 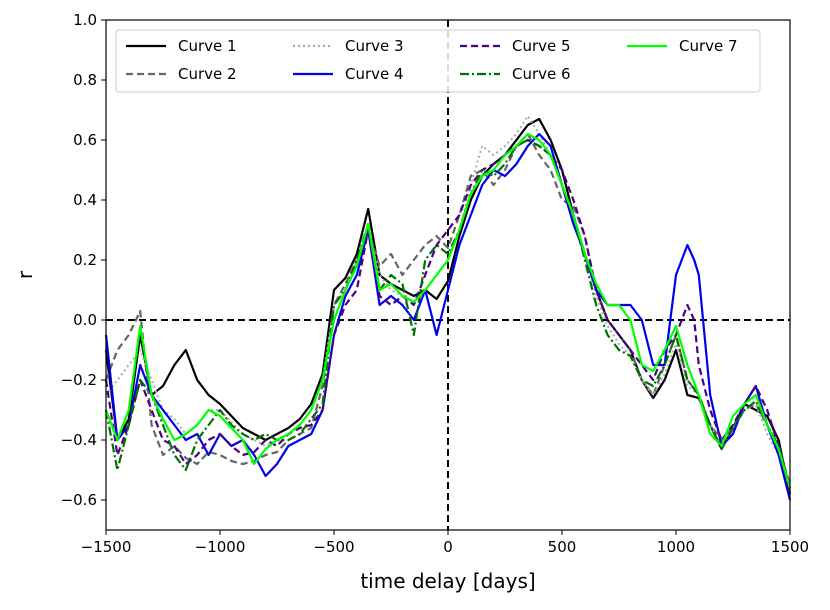 I want to click on legend-box, so click(x=438, y=61).